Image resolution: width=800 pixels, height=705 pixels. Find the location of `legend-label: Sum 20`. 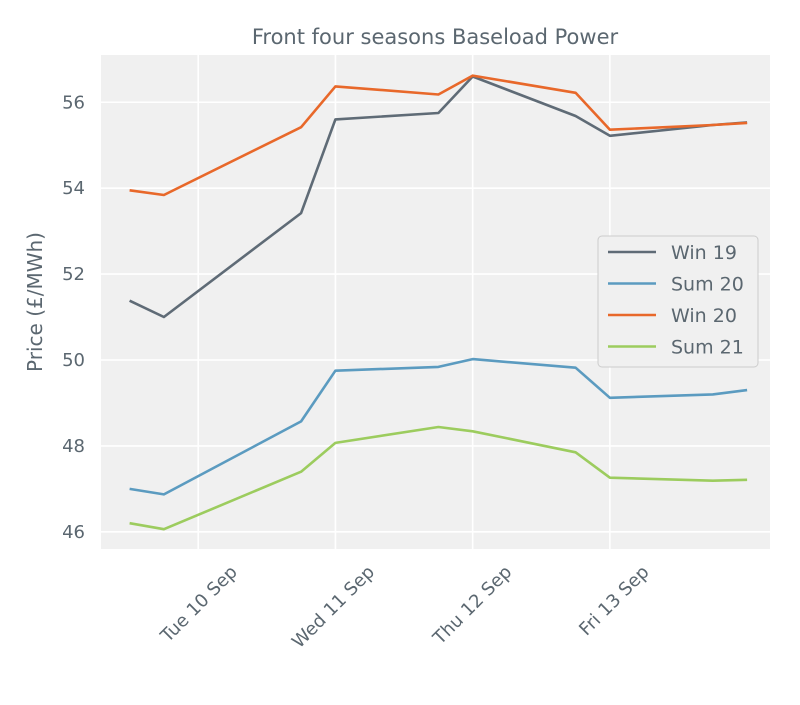

legend-label: Sum 20 is located at coordinates (707, 285).